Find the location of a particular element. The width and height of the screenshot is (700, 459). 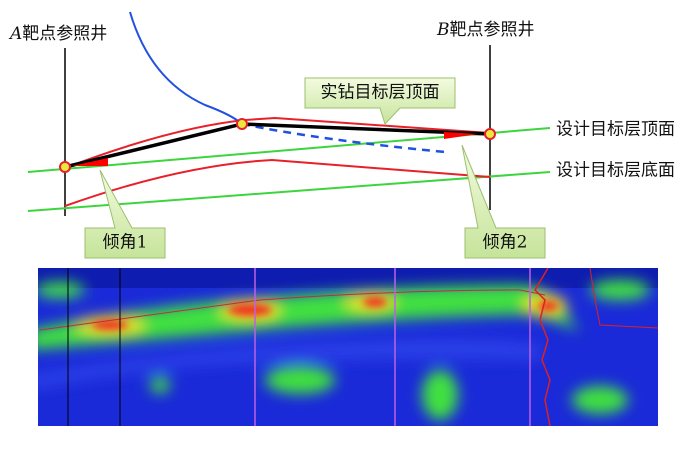

text: B is located at coordinates (443, 30).